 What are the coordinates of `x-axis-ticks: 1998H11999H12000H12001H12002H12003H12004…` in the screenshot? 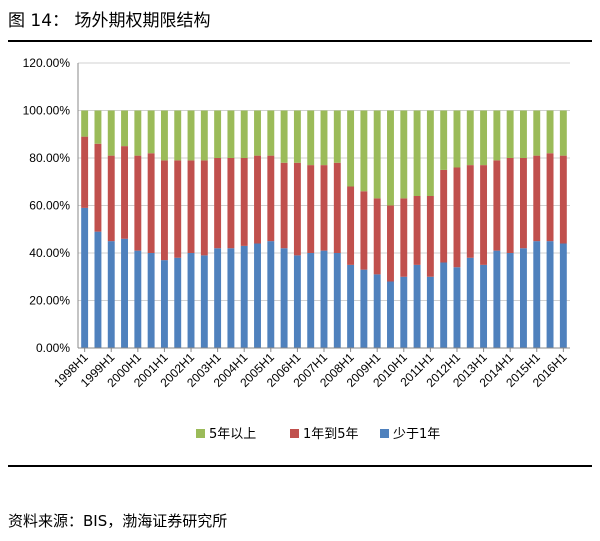 It's located at (310, 369).